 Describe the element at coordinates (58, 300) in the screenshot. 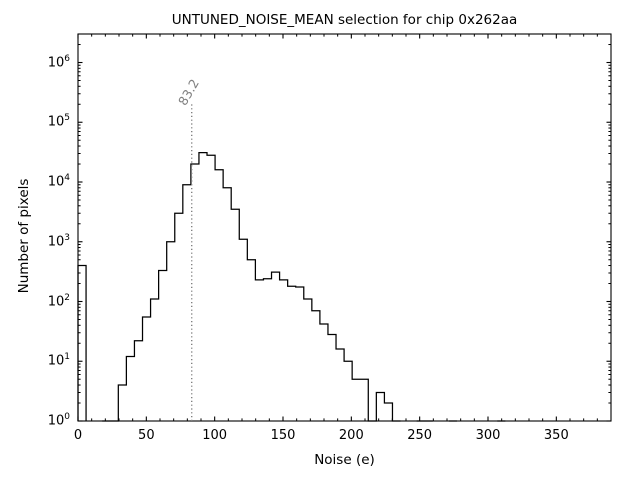

I see `y-tick-label: 10²` at that location.